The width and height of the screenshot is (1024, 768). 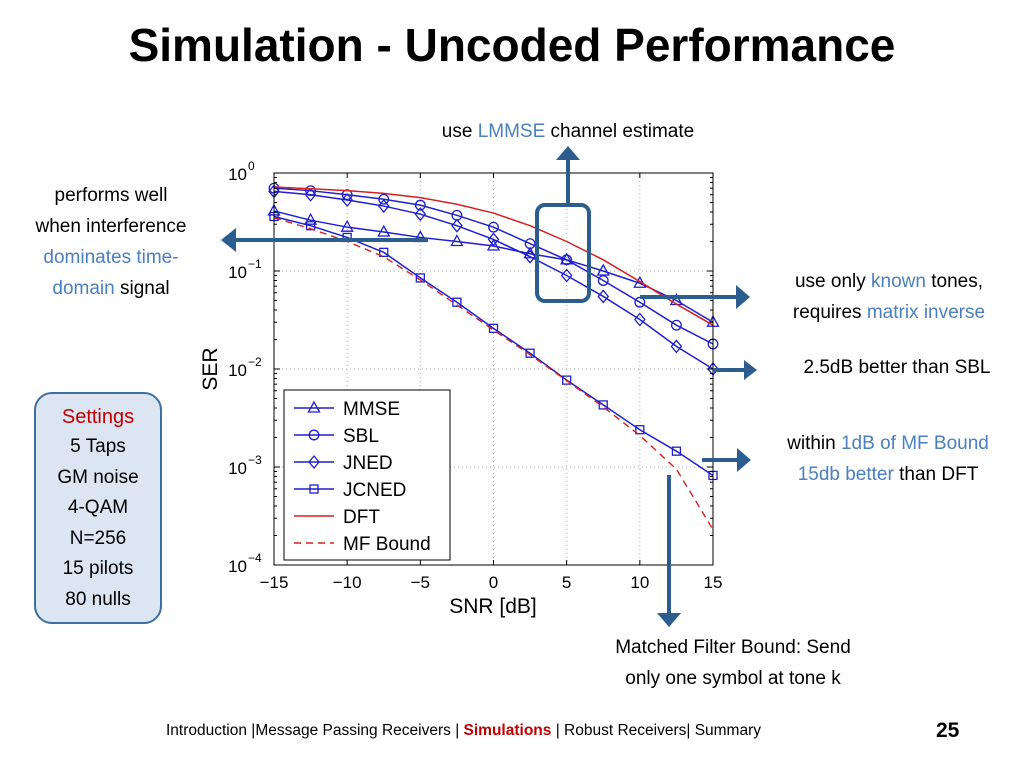 I want to click on y-tick-exponent: −4, so click(x=255, y=558).